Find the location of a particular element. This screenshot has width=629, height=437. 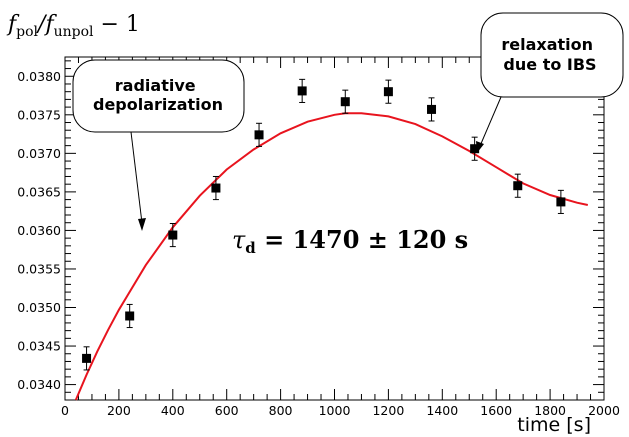

y-tick-label: 0.0340 is located at coordinates (39, 384).